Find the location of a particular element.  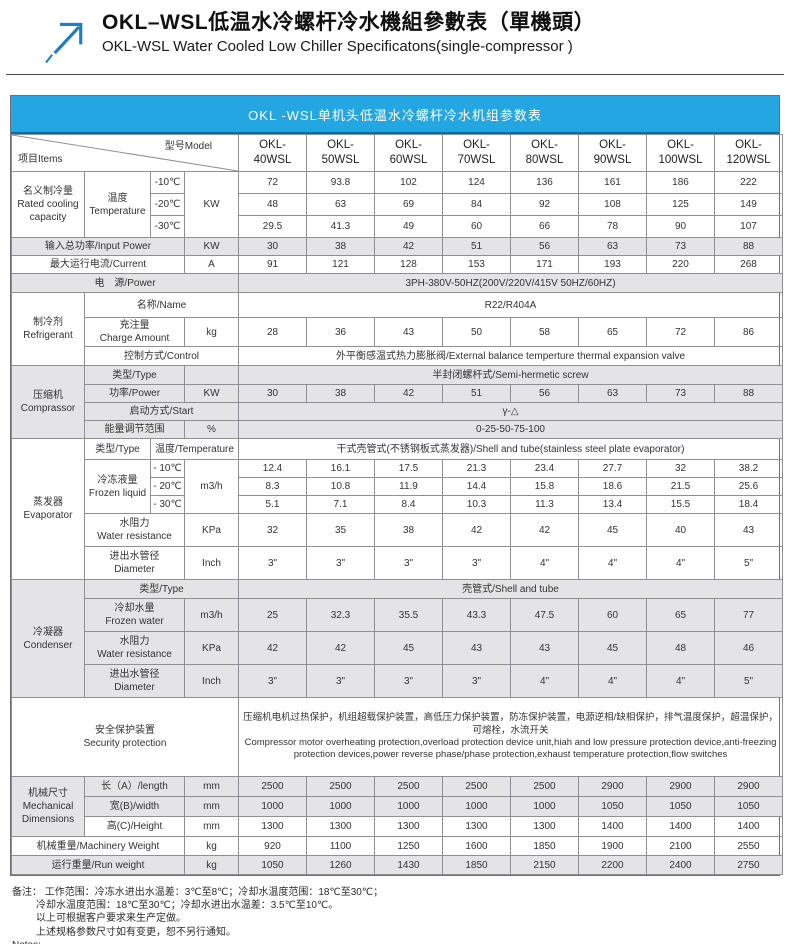

value-cell: 93.8 is located at coordinates (340, 182).